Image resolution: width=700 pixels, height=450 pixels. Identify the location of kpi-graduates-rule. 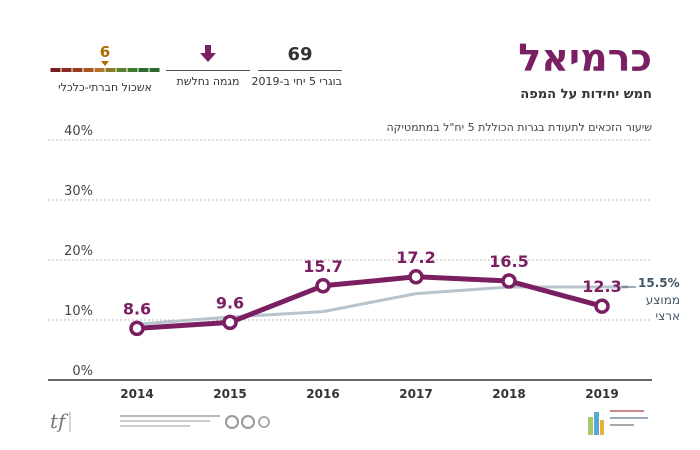
(300, 70).